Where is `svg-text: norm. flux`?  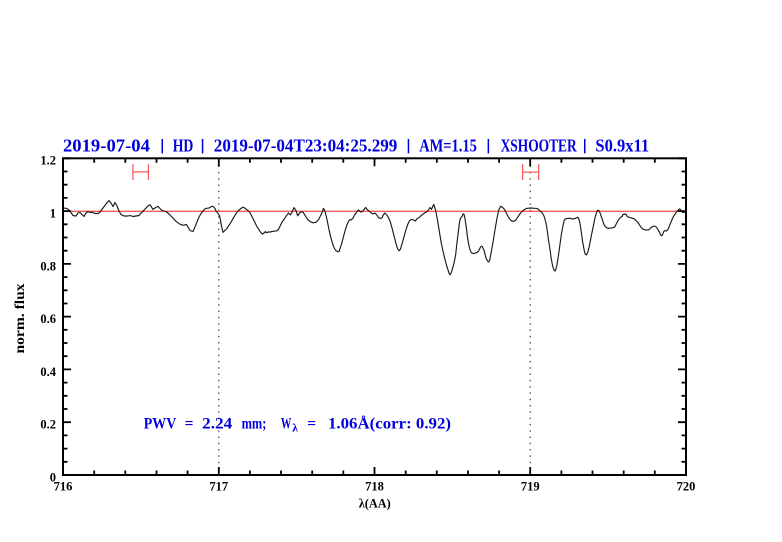 svg-text: norm. flux is located at coordinates (20, 319).